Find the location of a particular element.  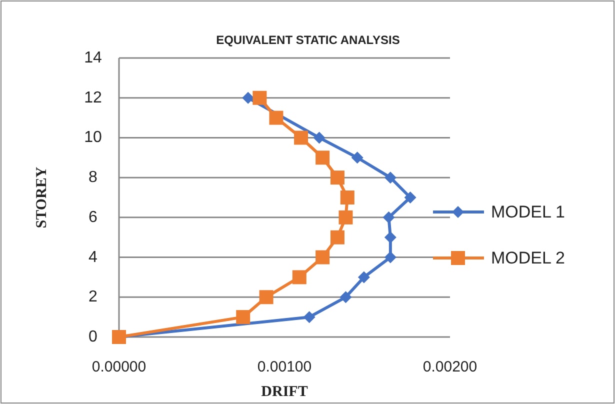

y-tick-label: 8 is located at coordinates (93, 177).